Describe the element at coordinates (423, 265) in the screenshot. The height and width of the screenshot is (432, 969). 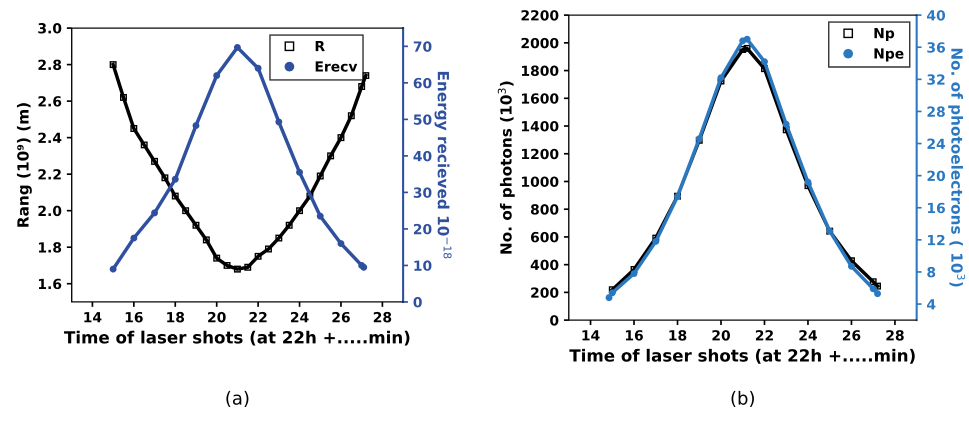
I see `y2-tick-label: 10` at that location.